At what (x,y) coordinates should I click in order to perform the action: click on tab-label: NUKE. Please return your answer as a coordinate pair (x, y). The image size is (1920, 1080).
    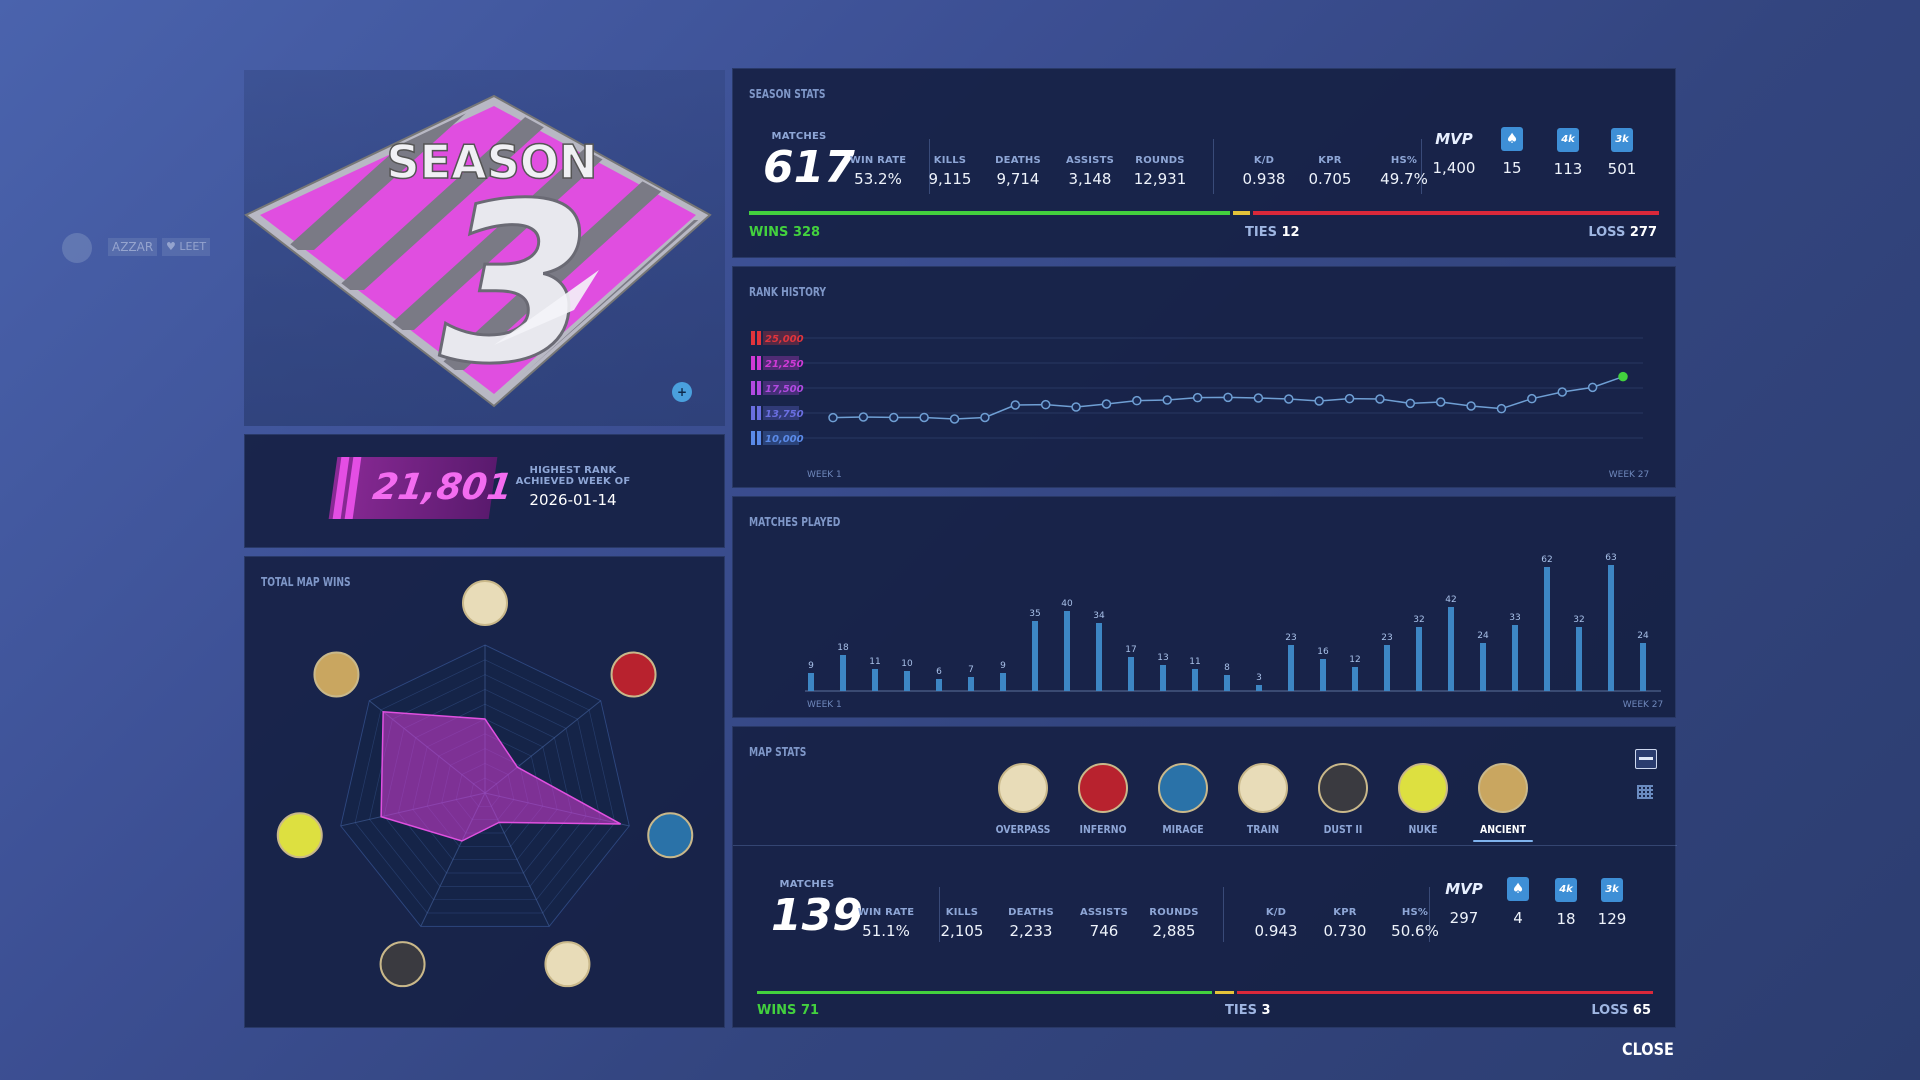
    Looking at the image, I should click on (1423, 829).